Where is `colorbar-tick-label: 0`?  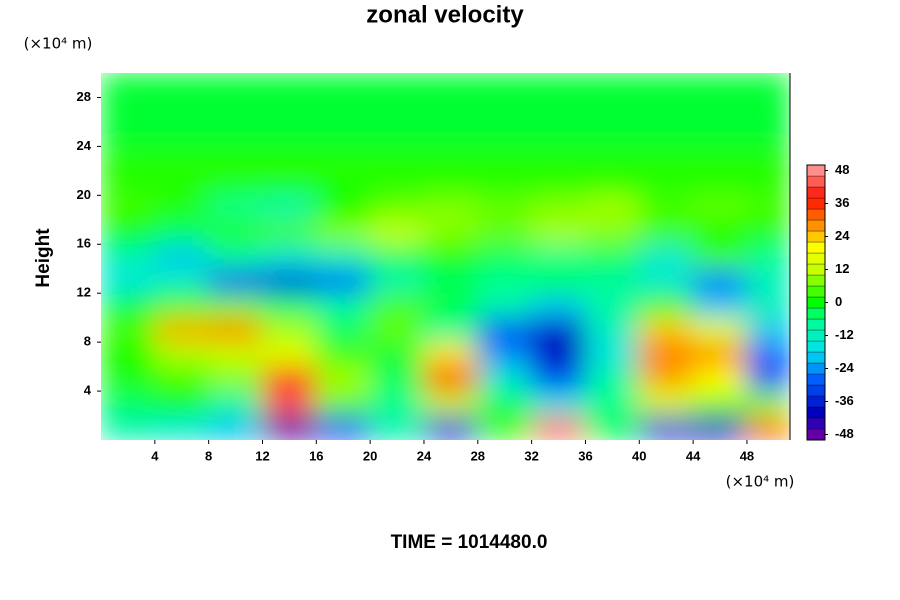
colorbar-tick-label: 0 is located at coordinates (838, 301).